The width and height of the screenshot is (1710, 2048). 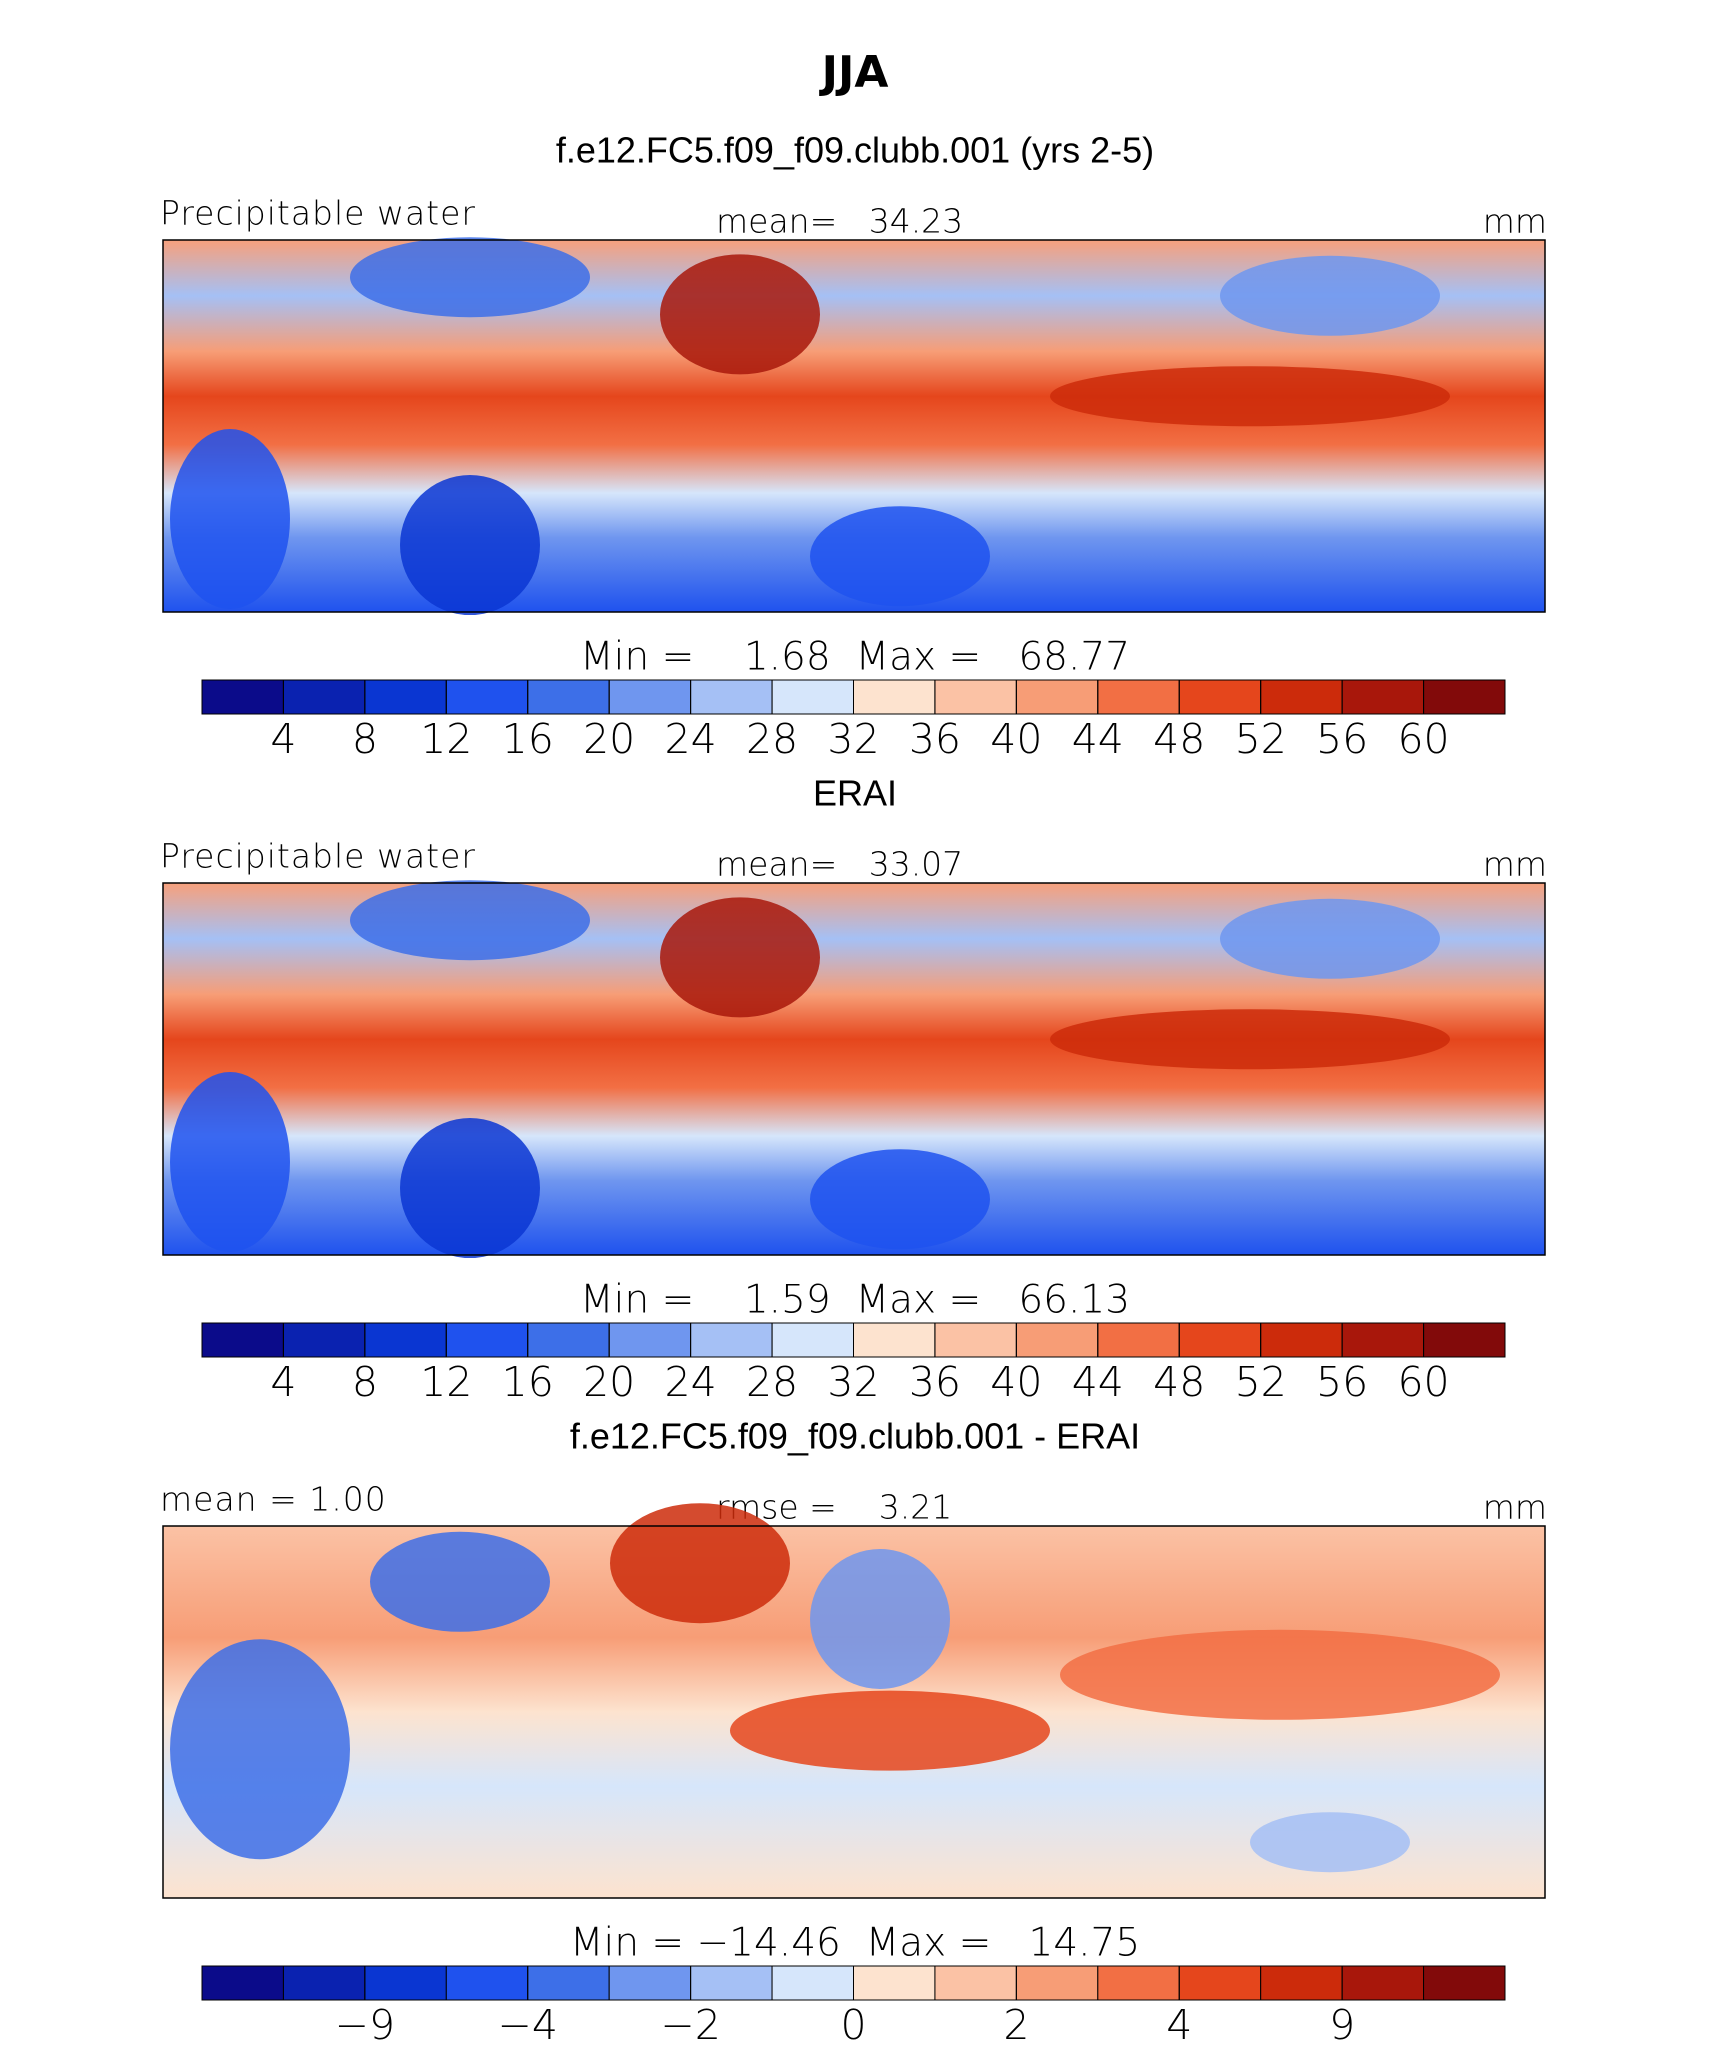 What do you see at coordinates (365, 739) in the screenshot?
I see `colorbar-tick-label: 8` at bounding box center [365, 739].